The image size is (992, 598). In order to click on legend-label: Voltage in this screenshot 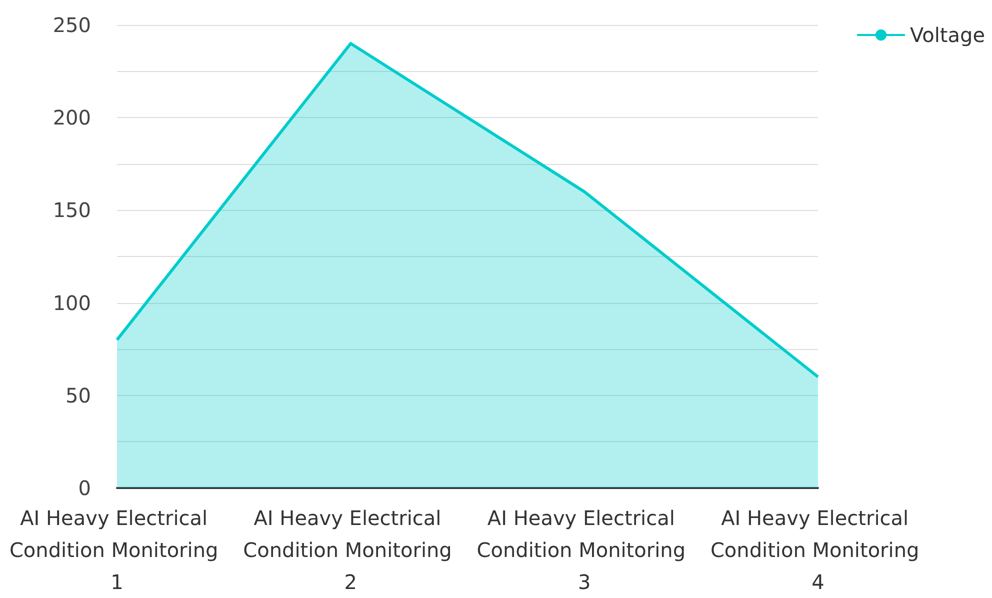, I will do `click(948, 35)`.